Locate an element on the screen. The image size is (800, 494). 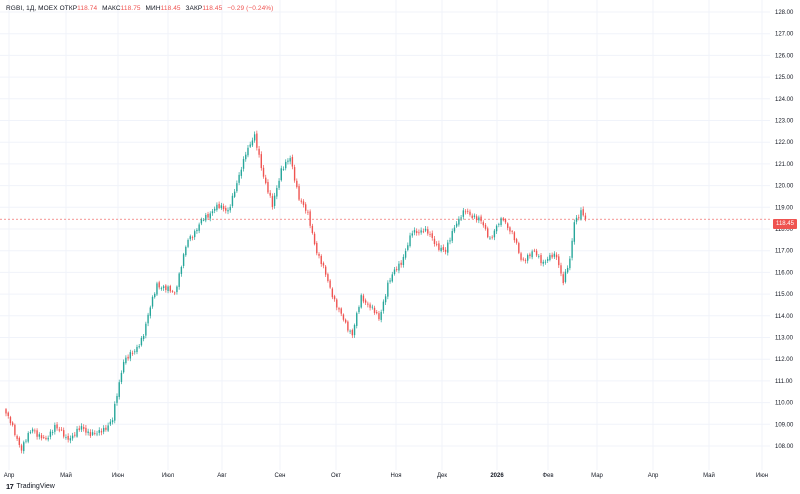
y-tick-label: 111.00 is located at coordinates (784, 382).